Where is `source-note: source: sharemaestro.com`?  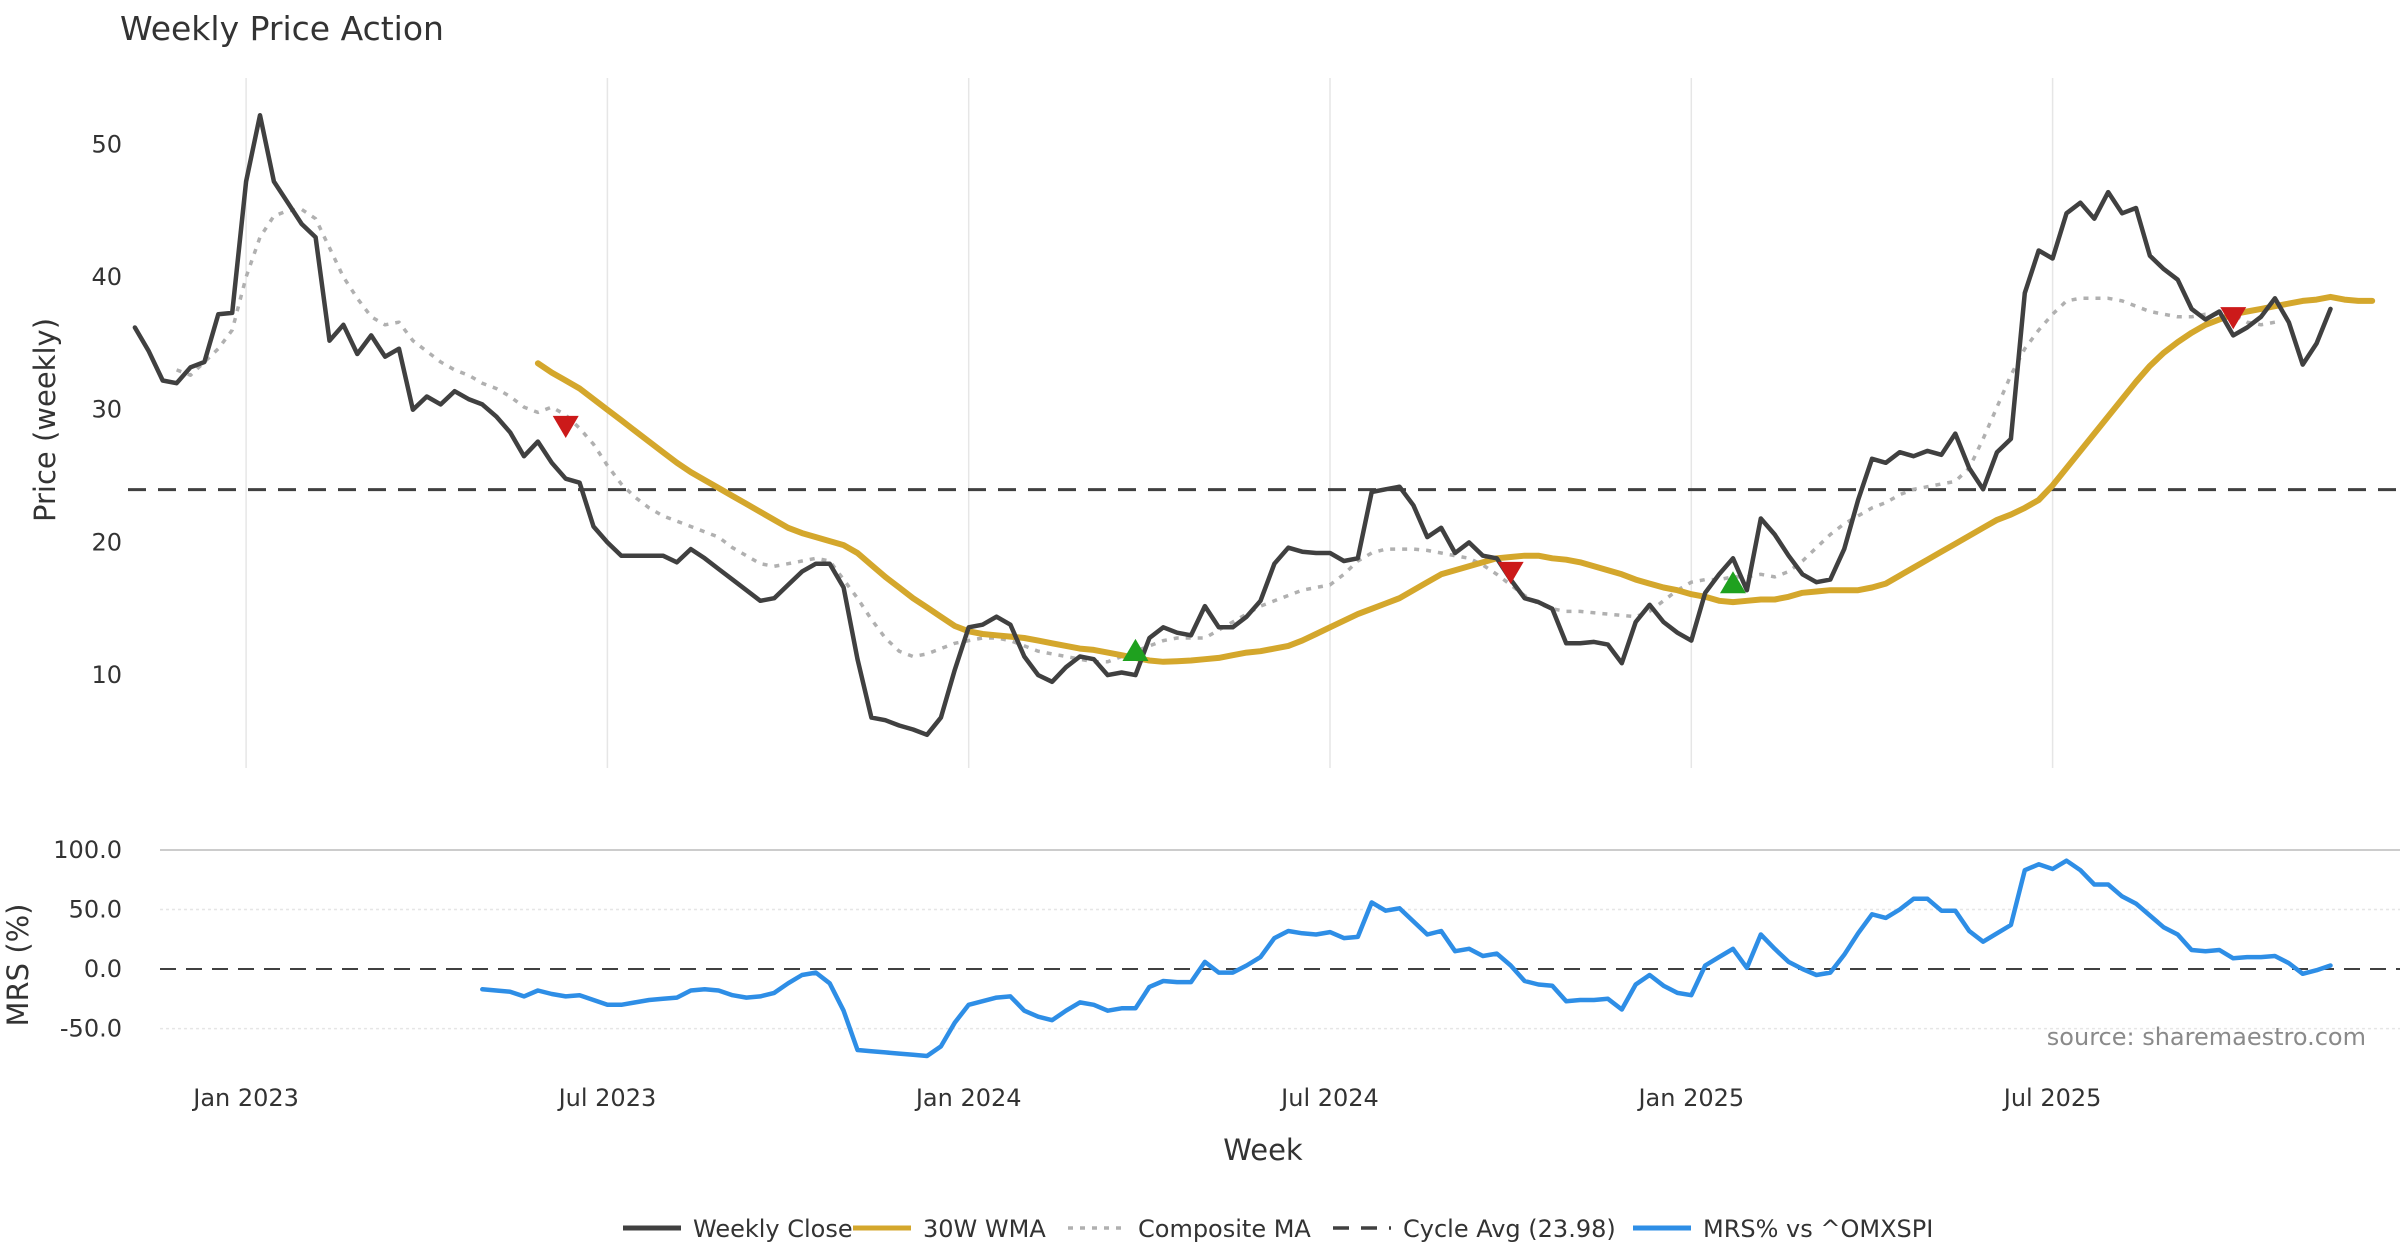 source-note: source: sharemaestro.com is located at coordinates (2206, 1037).